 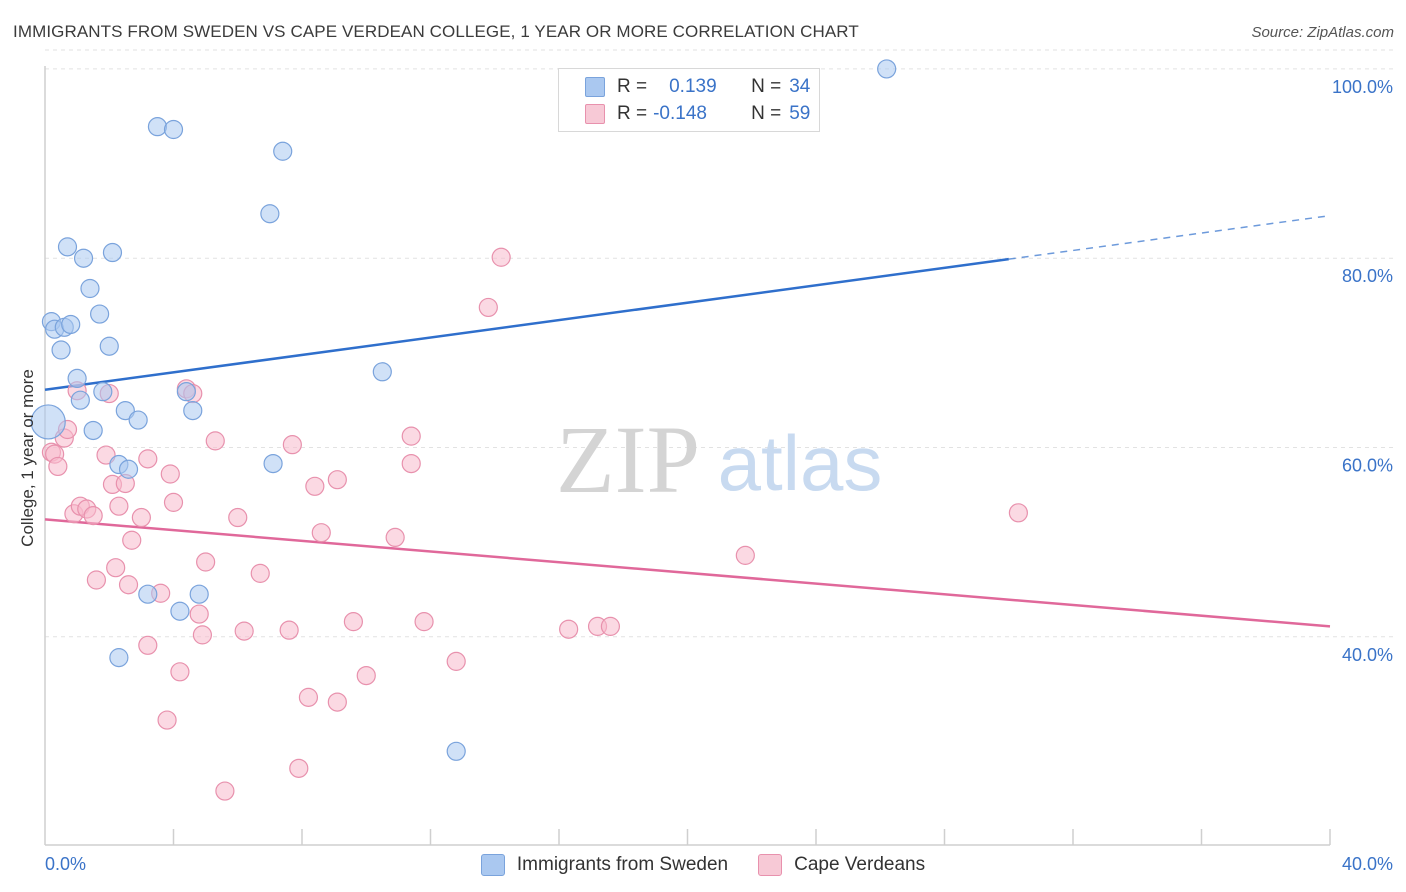 I want to click on x-tick-label: 0.0%, so click(x=65, y=864).